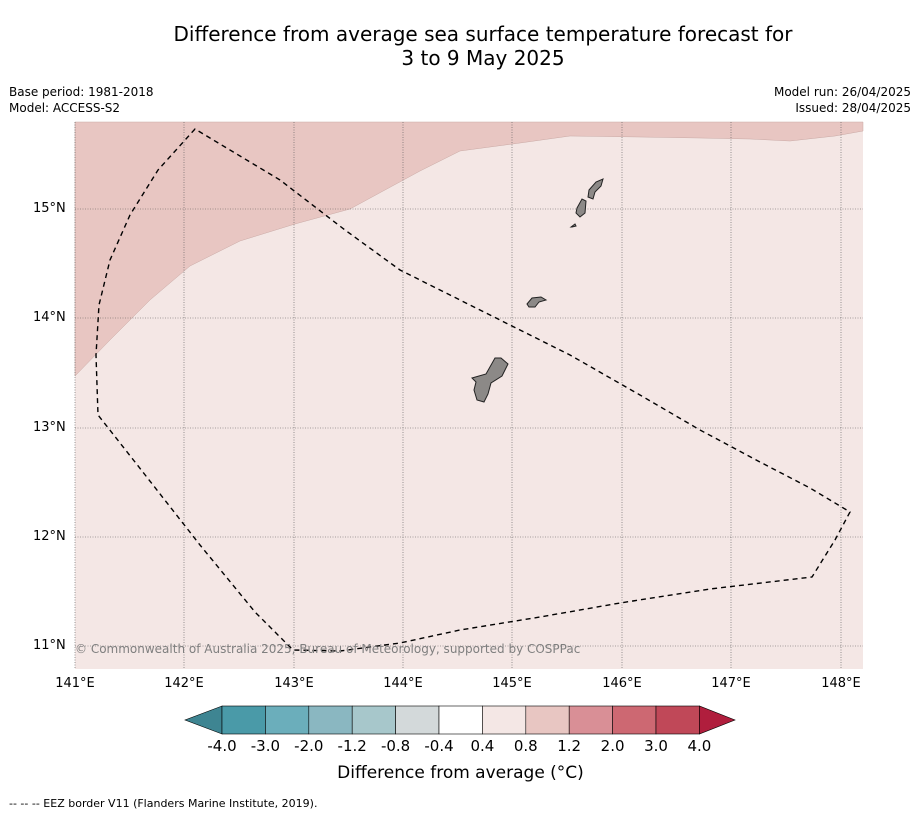  Describe the element at coordinates (853, 108) in the screenshot. I see `issued-text: Issued: 28/04/2025` at that location.